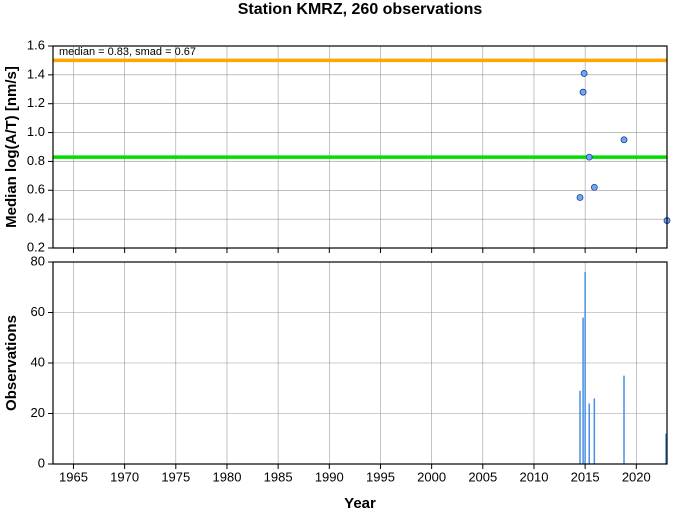  What do you see at coordinates (585, 476) in the screenshot?
I see `x-tick-label: 2015` at bounding box center [585, 476].